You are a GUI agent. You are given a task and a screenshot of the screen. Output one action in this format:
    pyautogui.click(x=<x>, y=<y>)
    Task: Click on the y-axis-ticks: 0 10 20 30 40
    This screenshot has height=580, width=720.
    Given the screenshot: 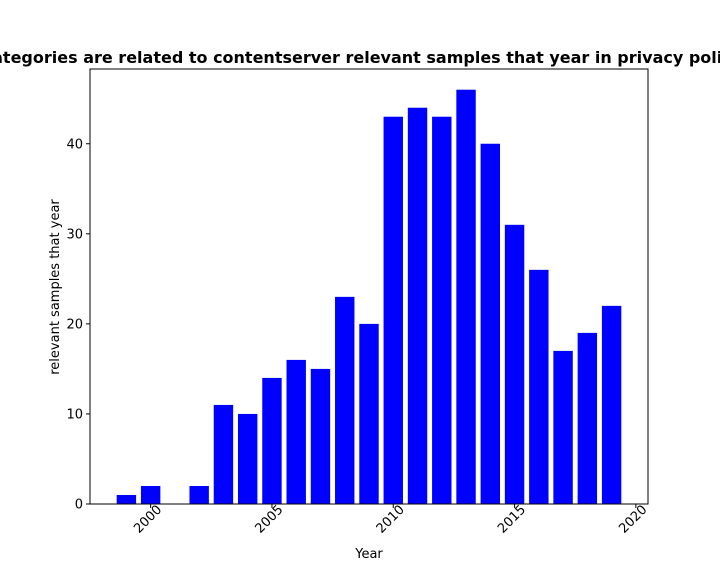 What is the action you would take?
    pyautogui.click(x=78, y=325)
    